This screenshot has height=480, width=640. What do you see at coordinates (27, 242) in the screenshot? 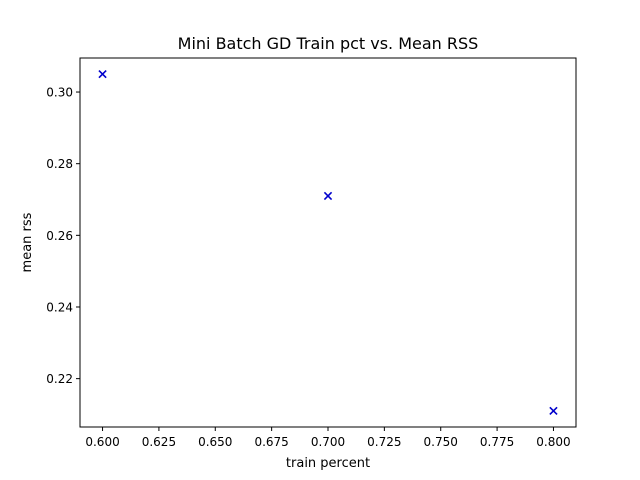
I see `y-axis-label: mean rss` at bounding box center [27, 242].